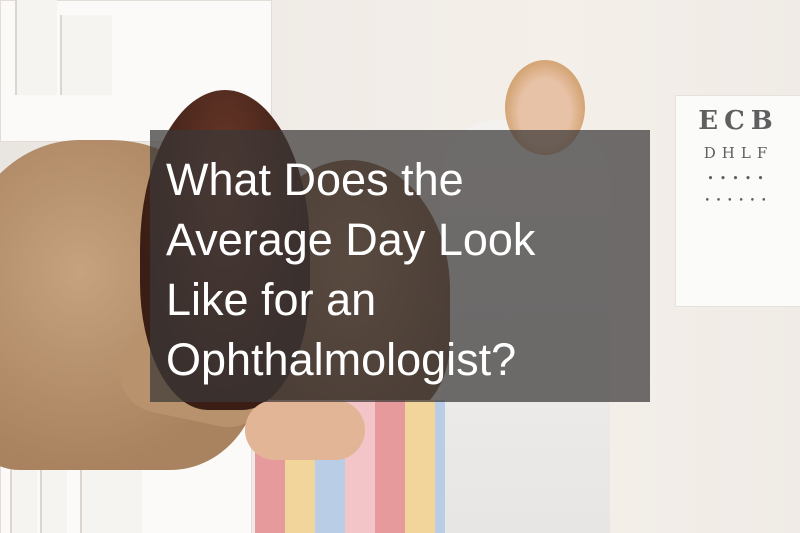 Image resolution: width=800 pixels, height=533 pixels. Describe the element at coordinates (86, 55) in the screenshot. I see `storage-box` at that location.